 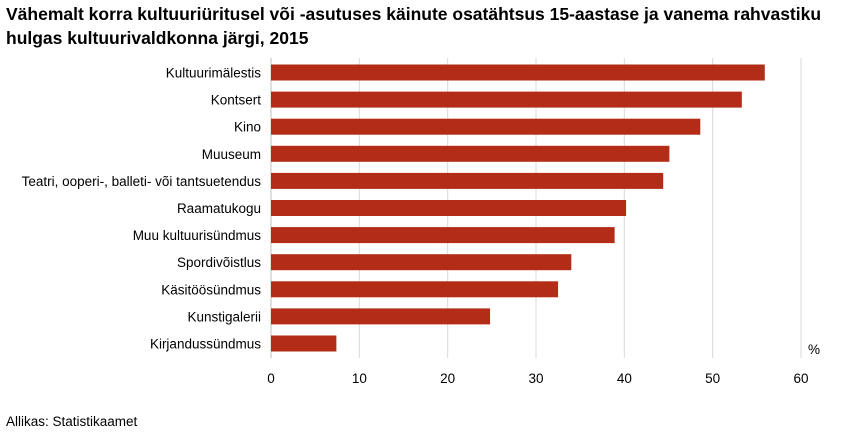 I want to click on x-tick-label: 20, so click(x=447, y=378).